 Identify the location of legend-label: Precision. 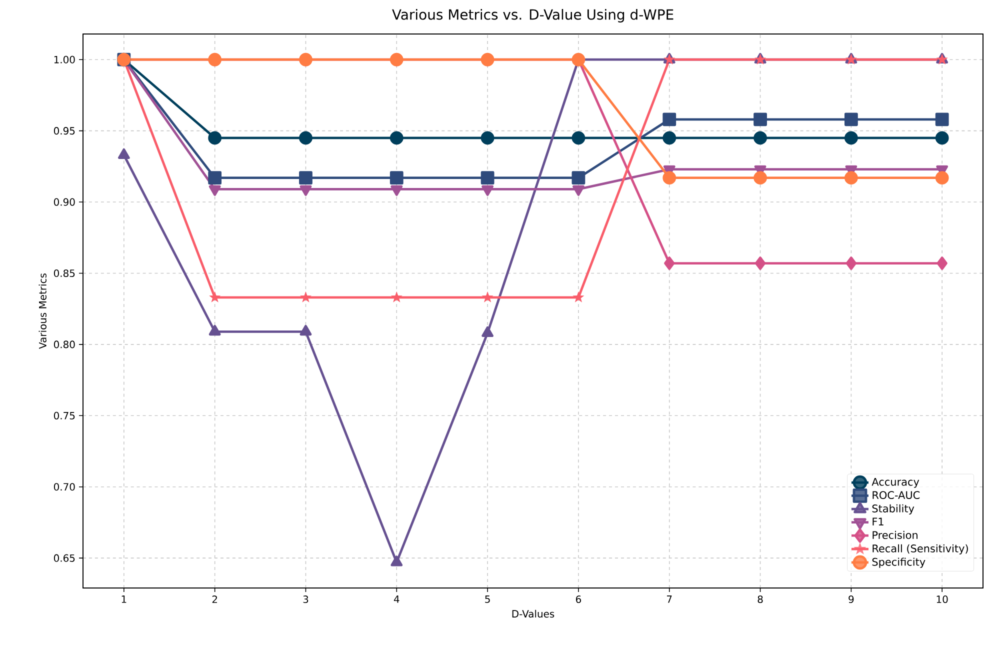
(895, 534).